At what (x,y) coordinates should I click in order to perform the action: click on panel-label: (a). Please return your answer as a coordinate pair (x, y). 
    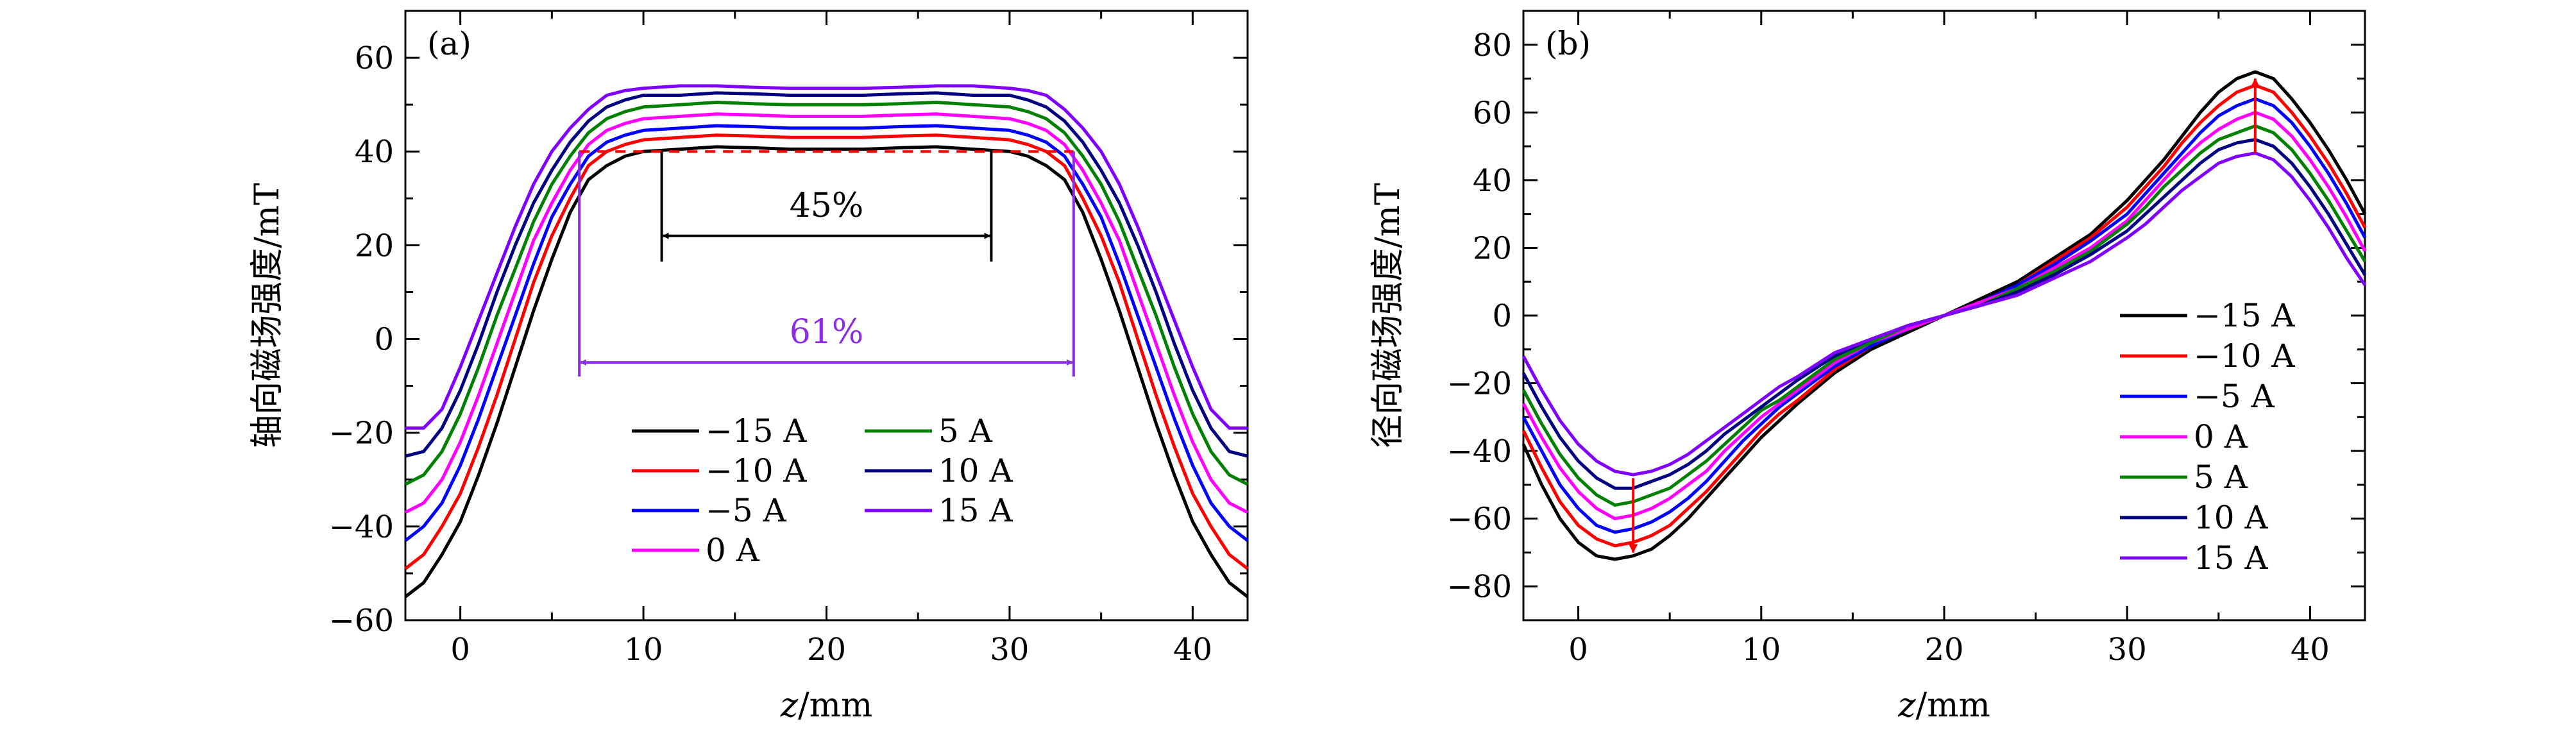
    Looking at the image, I should click on (449, 43).